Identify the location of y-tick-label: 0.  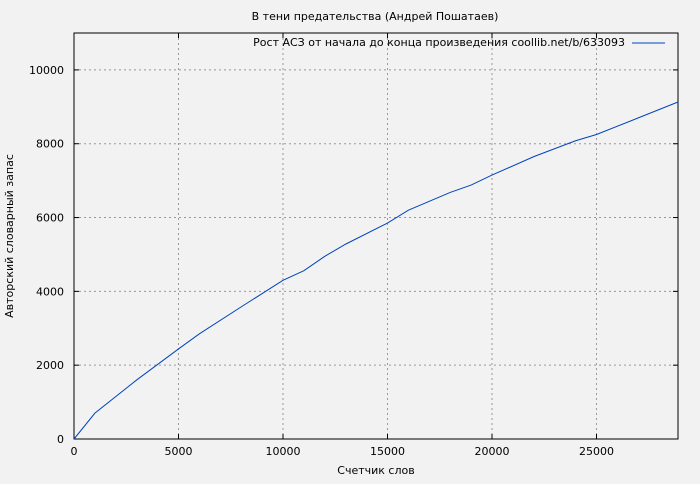
(60, 439).